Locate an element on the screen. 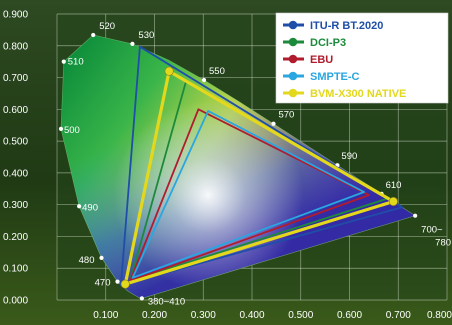 Image resolution: width=452 pixels, height=325 pixels. x-tick-label: 0.800 is located at coordinates (439, 315).